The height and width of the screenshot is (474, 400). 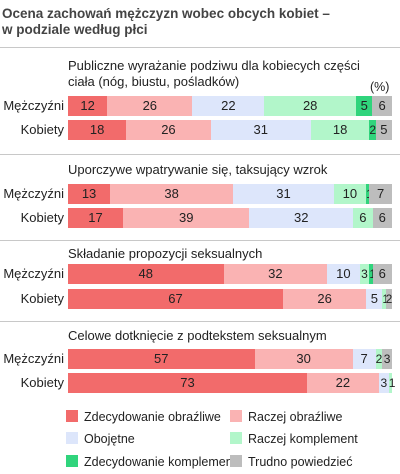 What do you see at coordinates (152, 417) in the screenshot?
I see `legend-label: Zdecydowanie obraźliwe` at bounding box center [152, 417].